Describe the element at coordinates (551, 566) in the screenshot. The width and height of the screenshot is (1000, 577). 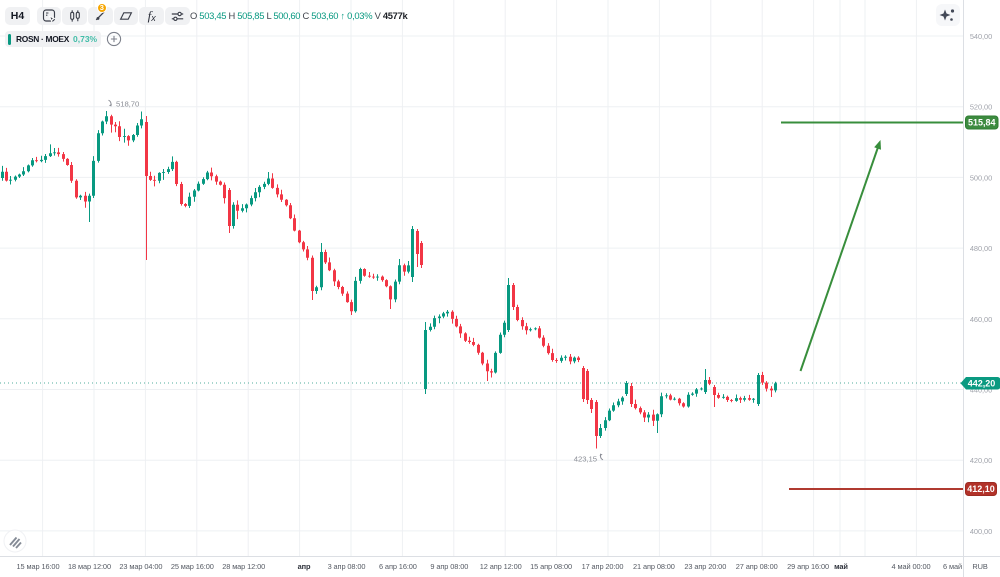
I see `svg-text: 15 апр 08:00` at that location.